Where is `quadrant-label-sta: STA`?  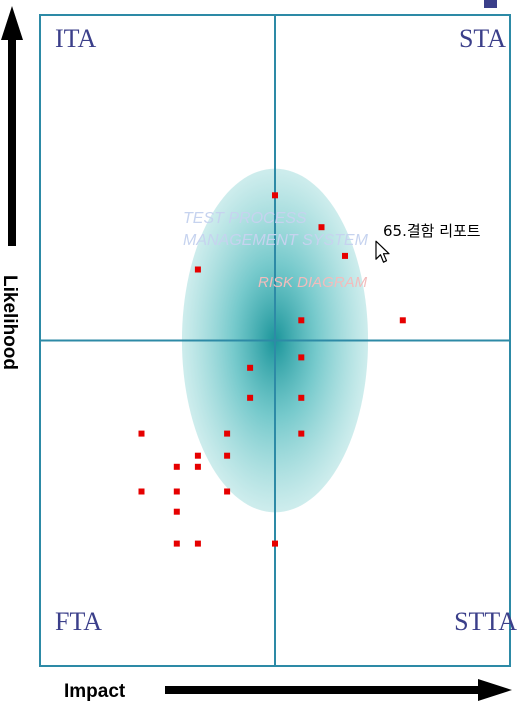
quadrant-label-sta: STA is located at coordinates (482, 38).